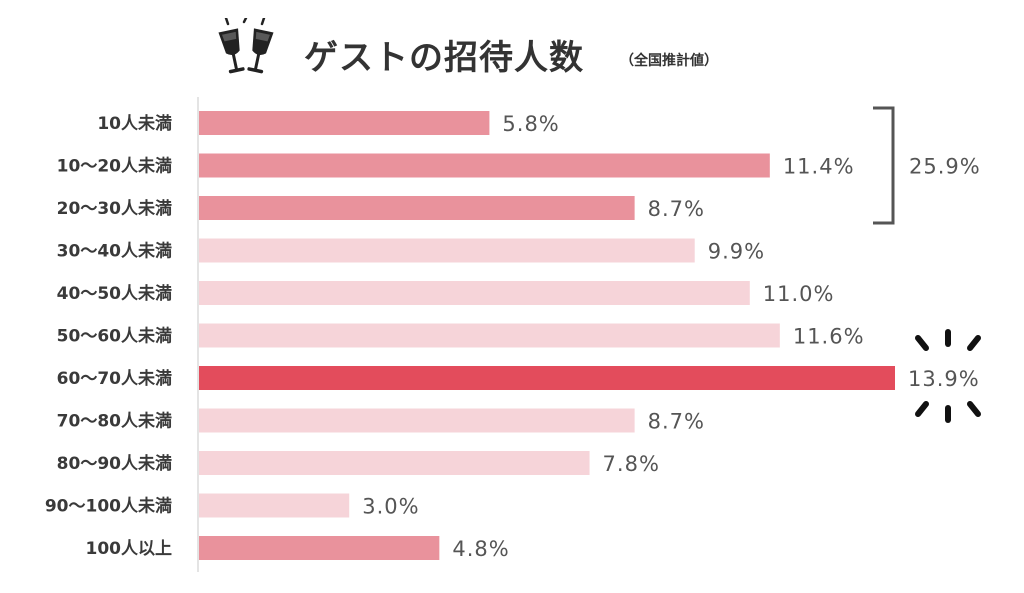 The height and width of the screenshot is (593, 1024). Describe the element at coordinates (114, 293) in the screenshot. I see `category-label-4: 40〜50人未満` at that location.